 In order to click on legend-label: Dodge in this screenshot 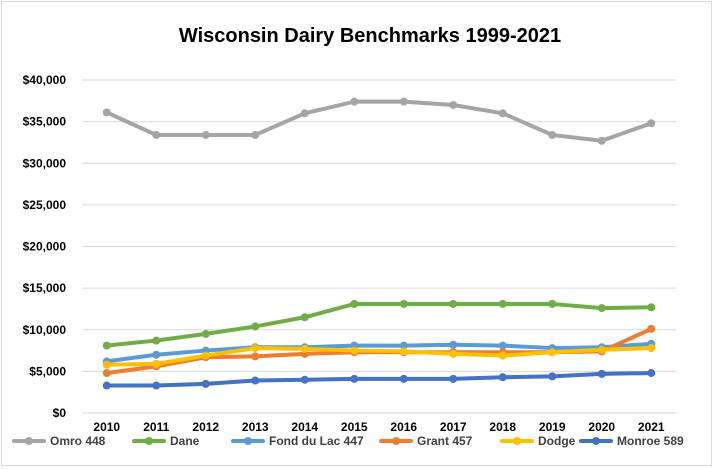, I will do `click(557, 441)`.